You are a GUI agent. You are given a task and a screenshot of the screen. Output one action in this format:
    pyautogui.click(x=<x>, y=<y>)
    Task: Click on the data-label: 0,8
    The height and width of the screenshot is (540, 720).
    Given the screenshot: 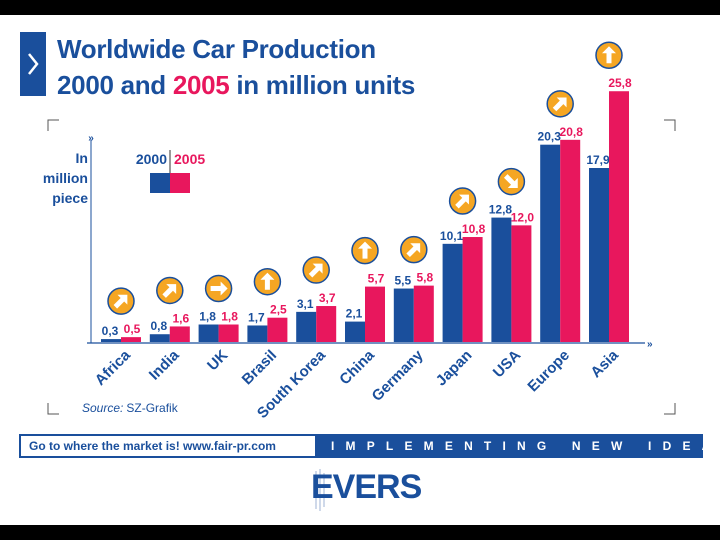 What is the action you would take?
    pyautogui.click(x=158, y=326)
    